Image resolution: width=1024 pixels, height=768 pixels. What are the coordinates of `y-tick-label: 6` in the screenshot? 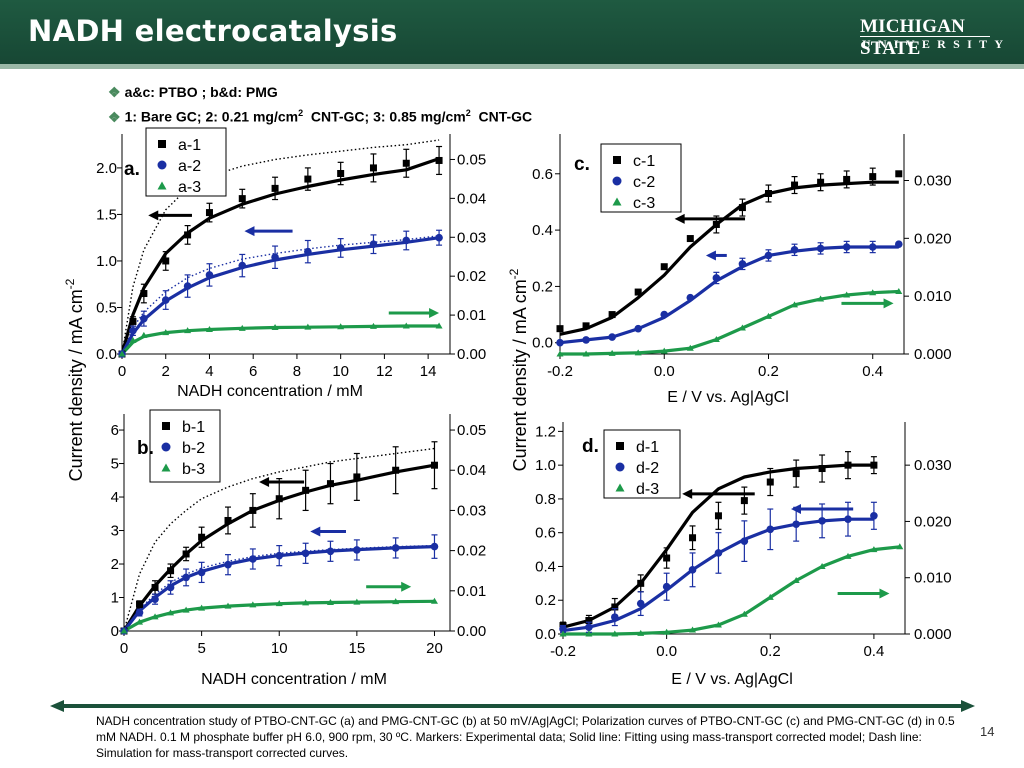 It's located at (115, 430).